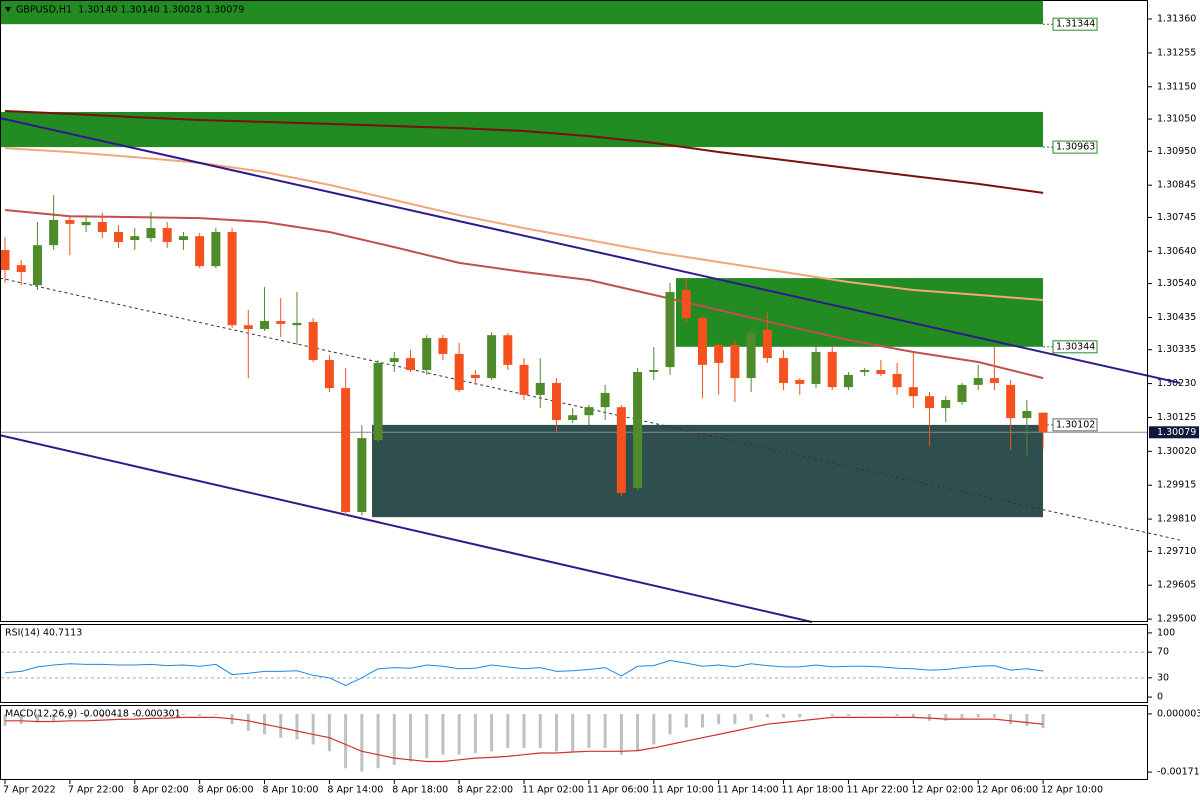  I want to click on x-tick-label: 7 Apr 2022, so click(29, 790).